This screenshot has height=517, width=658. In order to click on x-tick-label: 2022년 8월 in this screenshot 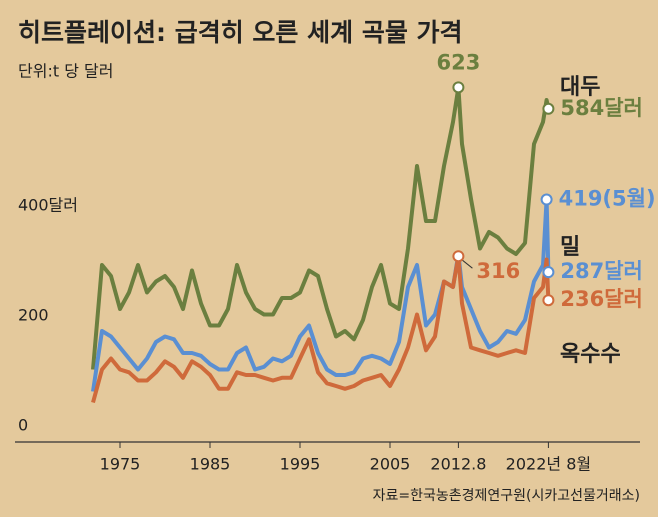, I will do `click(548, 464)`.